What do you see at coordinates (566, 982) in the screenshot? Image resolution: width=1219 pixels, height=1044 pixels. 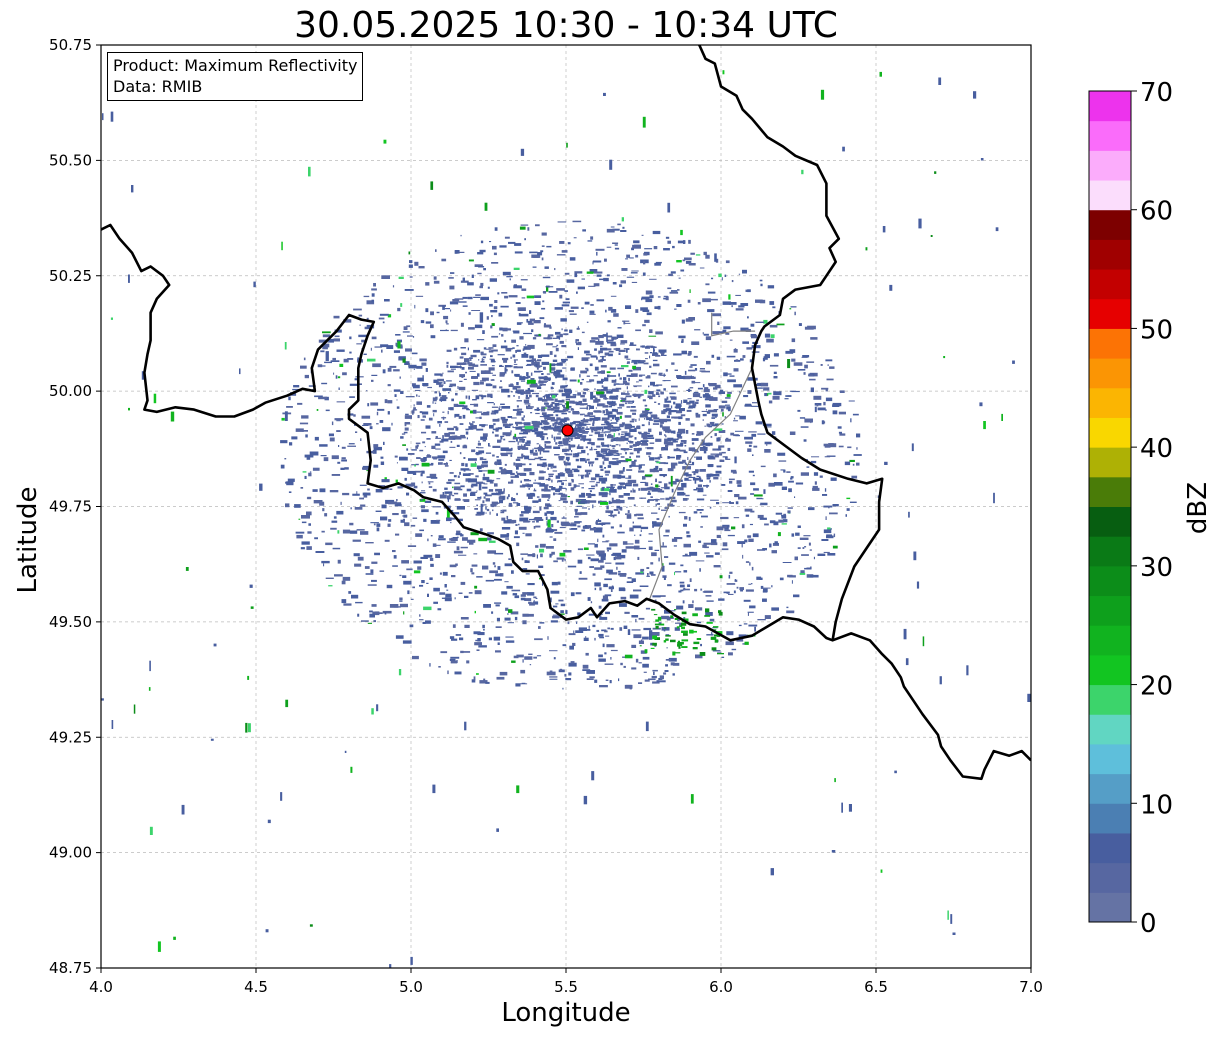 I see `x-axis-ticks: 4.0 4.5 5.0 5.5 6.0 6.5 7.0` at bounding box center [566, 982].